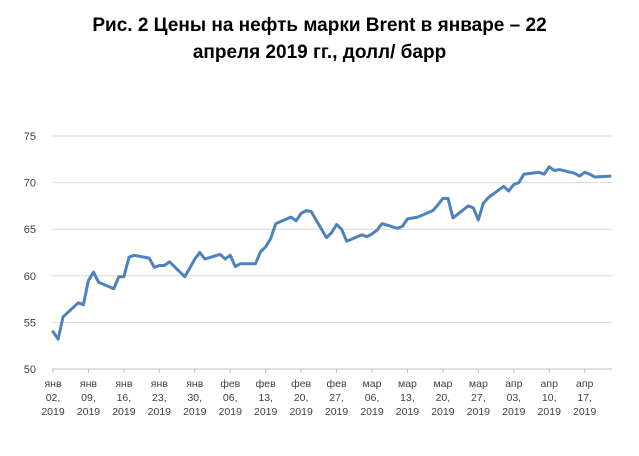 Image resolution: width=639 pixels, height=456 pixels. What do you see at coordinates (30, 137) in the screenshot?
I see `y-tick-label: 75` at bounding box center [30, 137].